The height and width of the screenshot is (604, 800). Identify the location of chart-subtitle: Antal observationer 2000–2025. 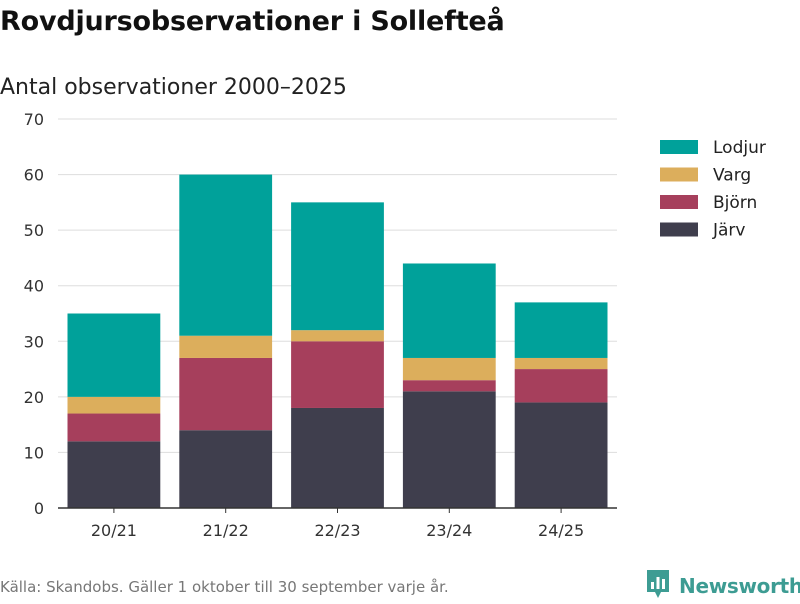
(173, 87).